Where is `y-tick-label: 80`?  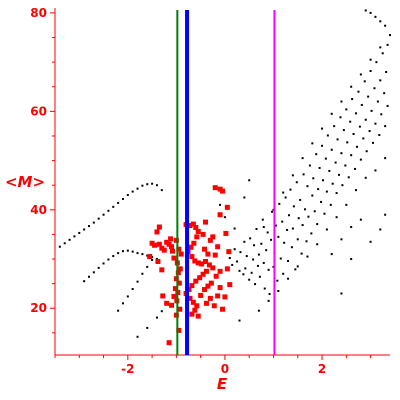 y-tick-label: 80 is located at coordinates (38, 13).